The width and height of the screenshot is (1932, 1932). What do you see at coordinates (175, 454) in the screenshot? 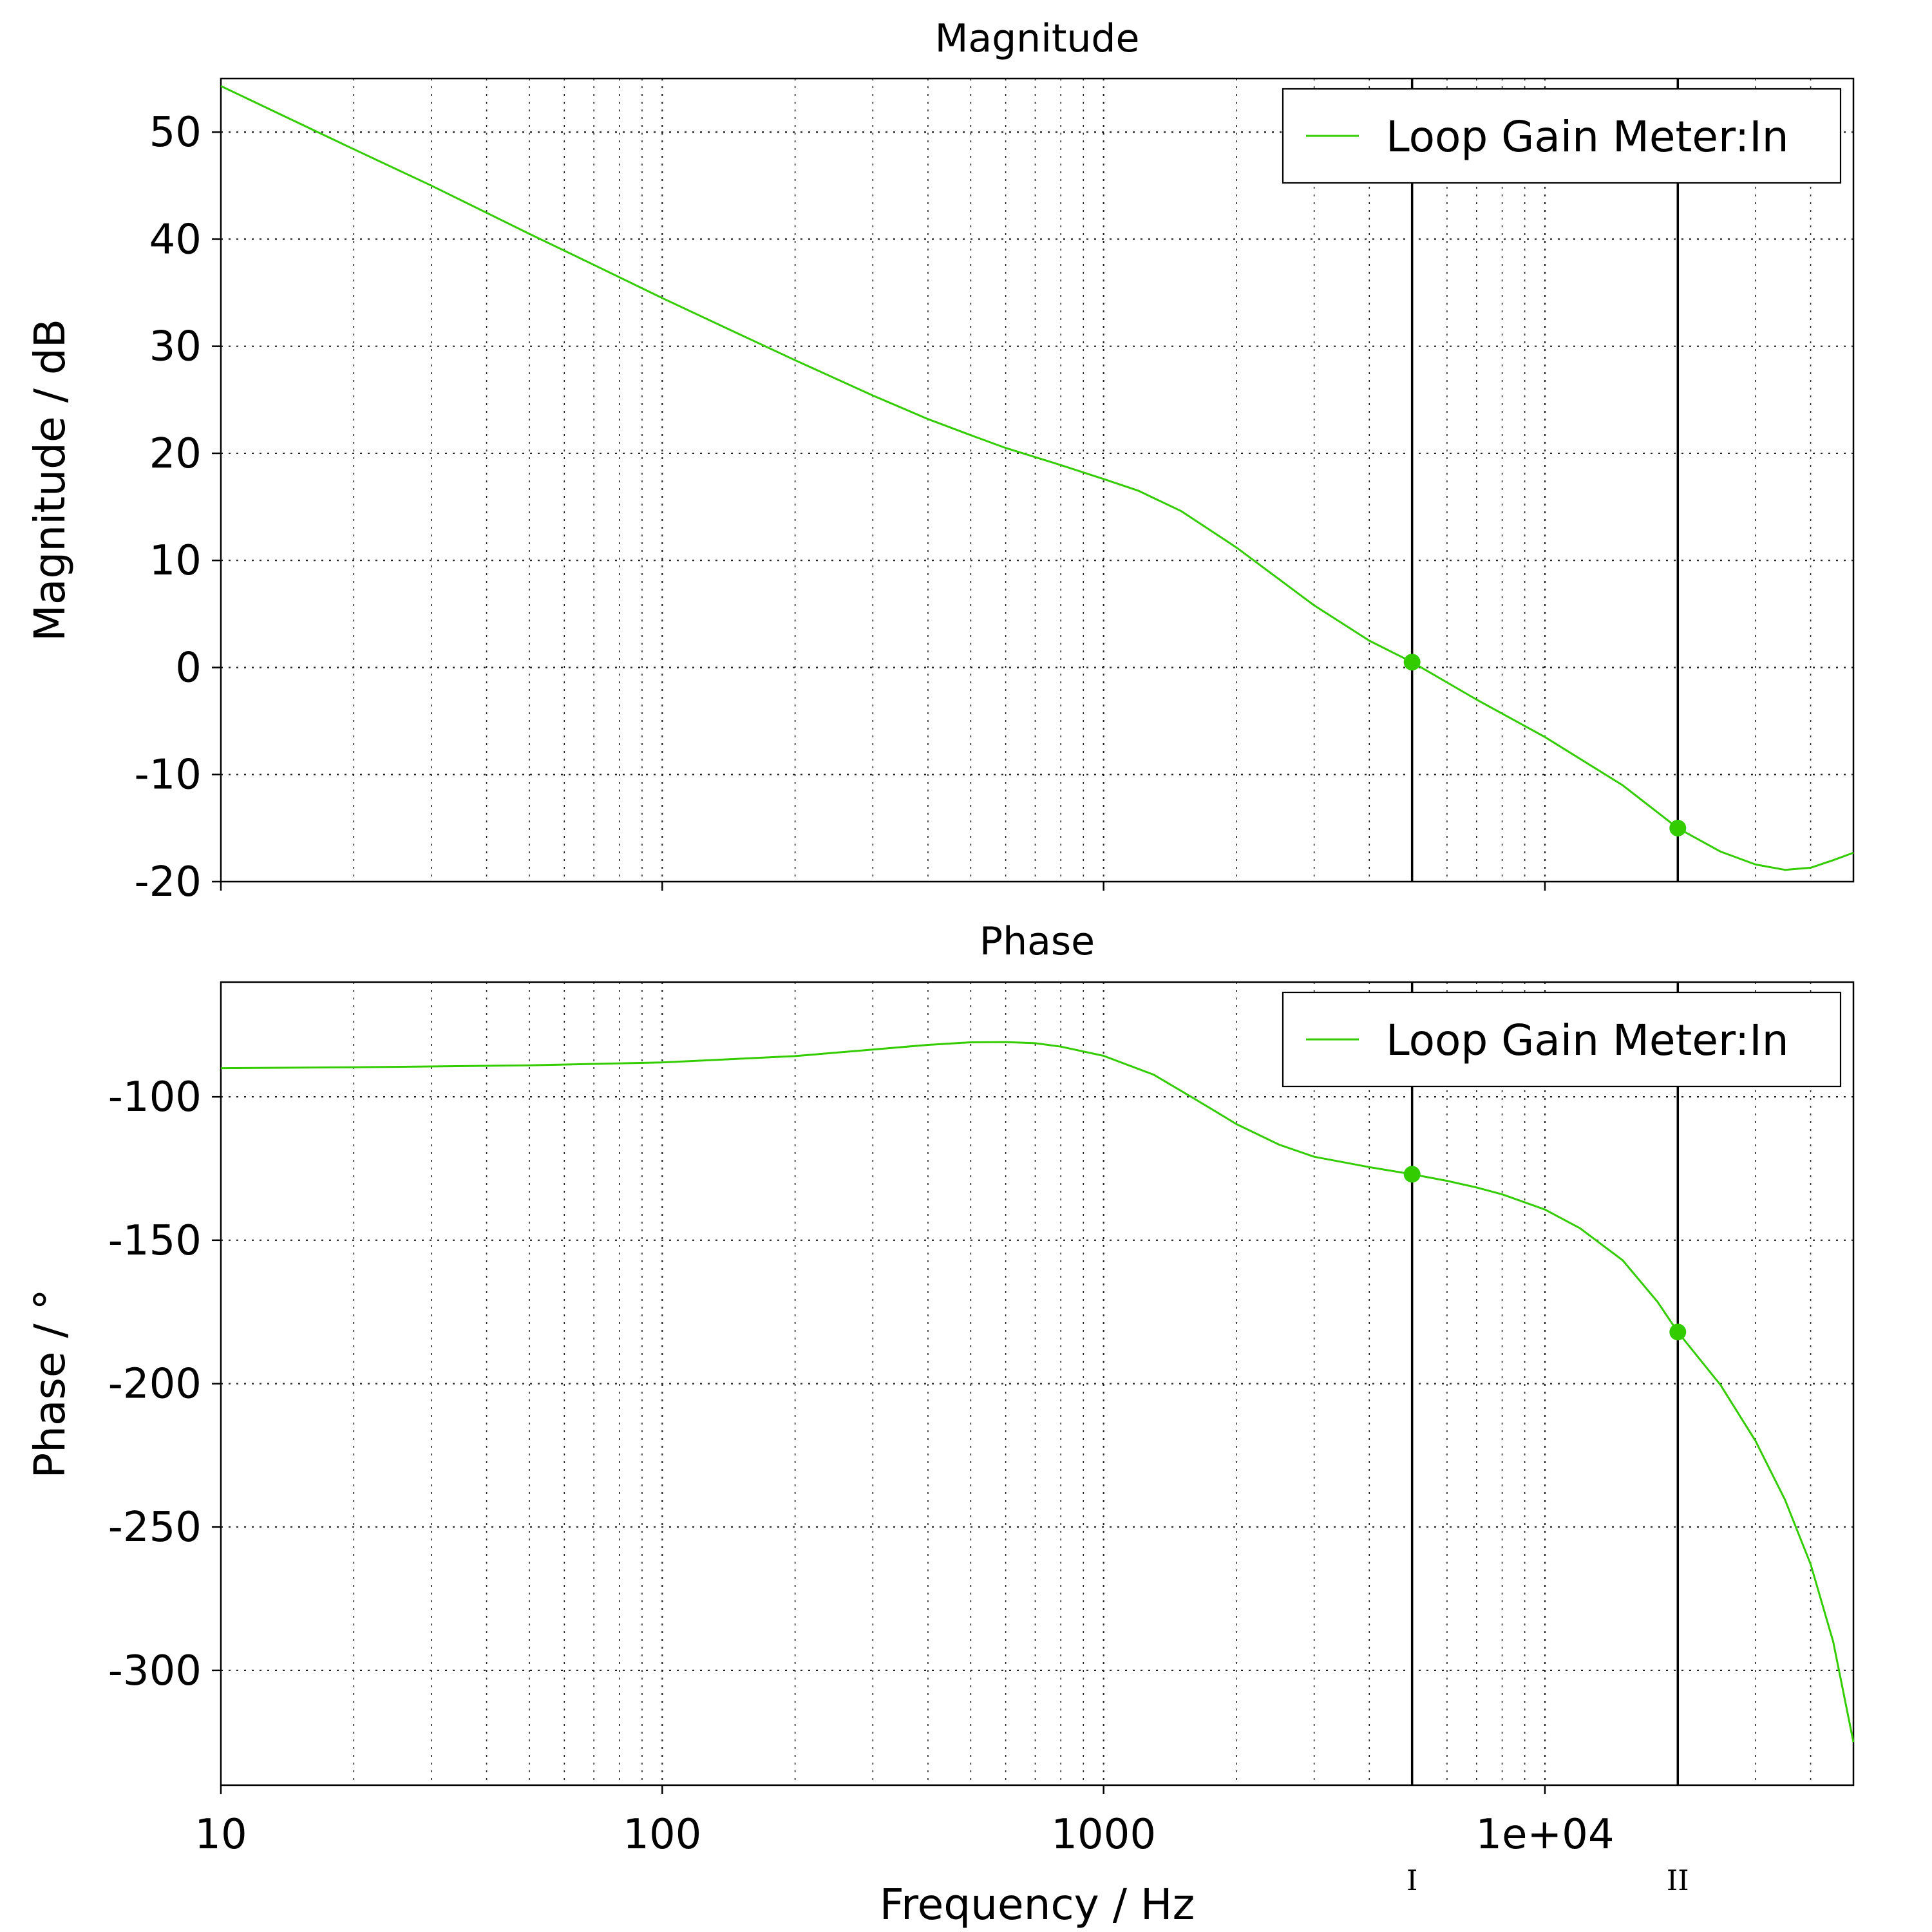
I see `y-tick-label: 20` at bounding box center [175, 454].